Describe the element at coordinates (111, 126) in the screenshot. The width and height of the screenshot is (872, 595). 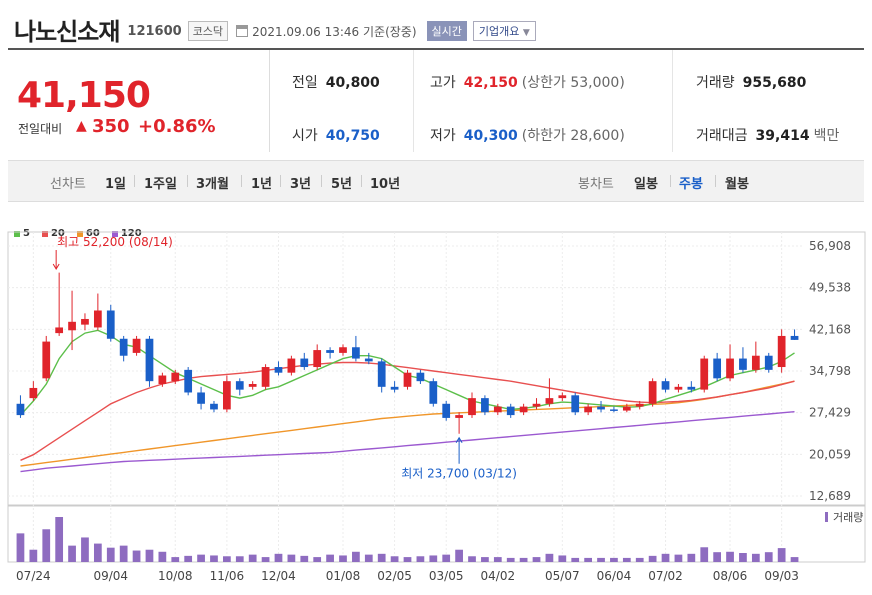
I see `change-value: 350` at that location.